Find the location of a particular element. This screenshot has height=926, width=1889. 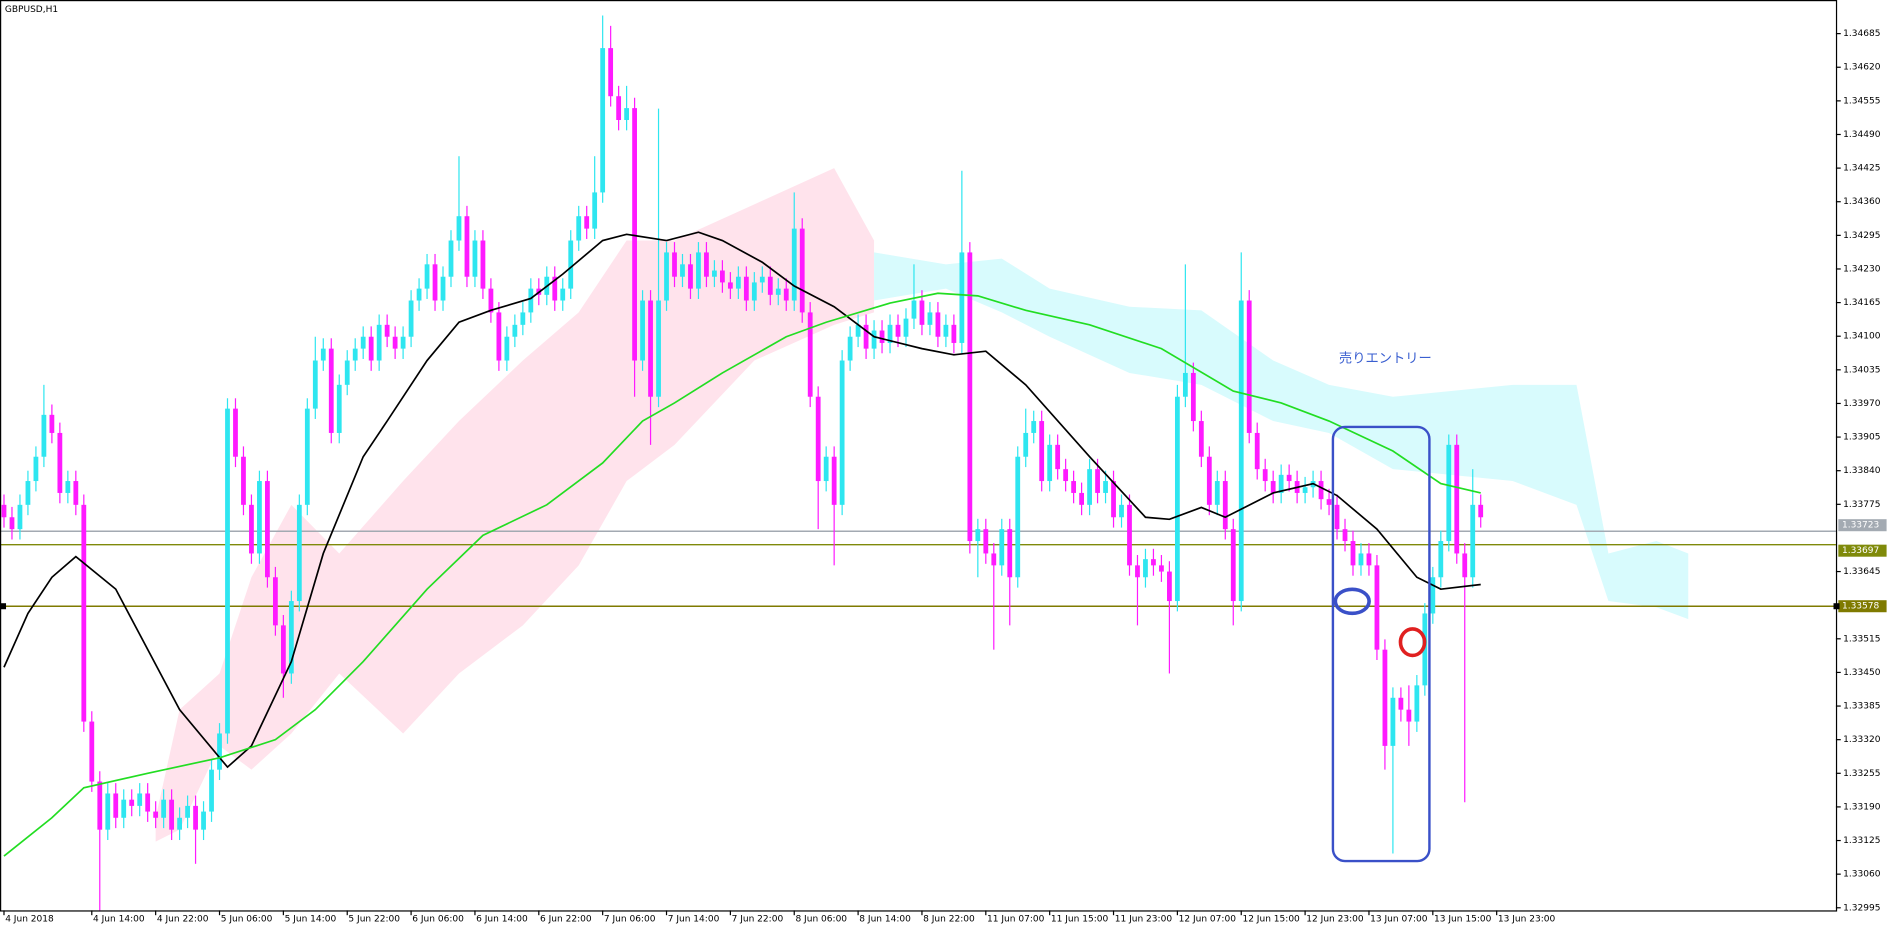

annotation: 売りエントリー is located at coordinates (1385, 358).